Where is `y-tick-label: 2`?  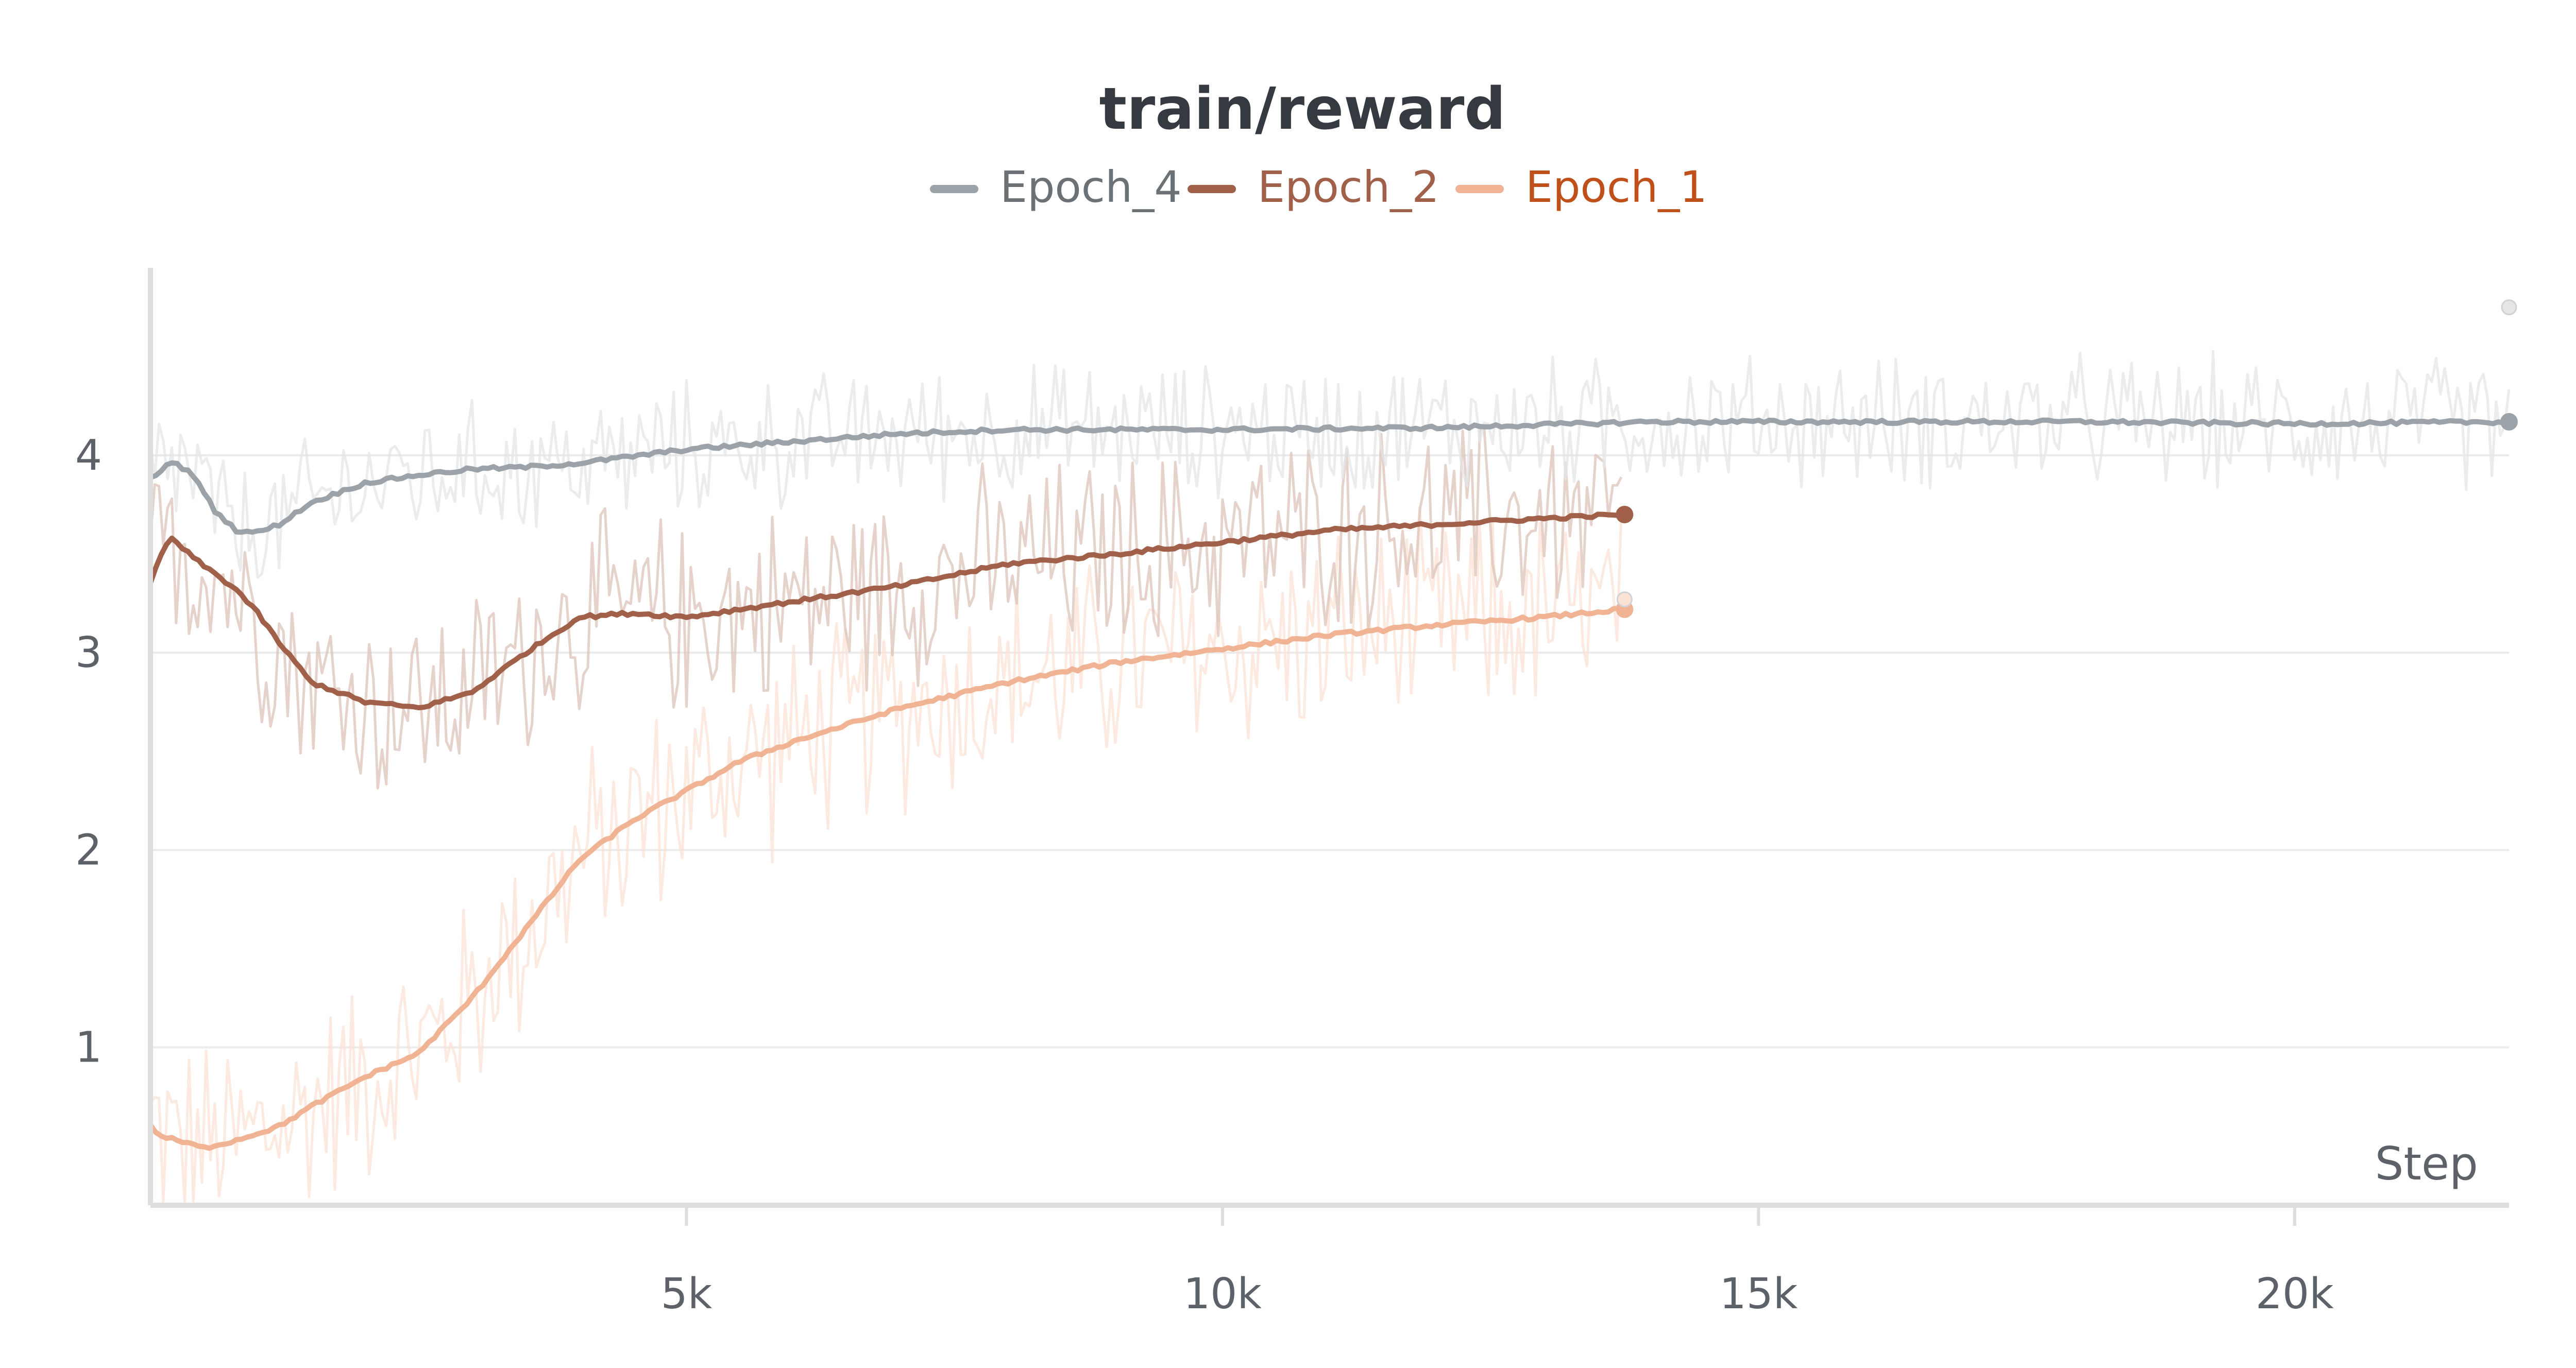
y-tick-label: 2 is located at coordinates (88, 850).